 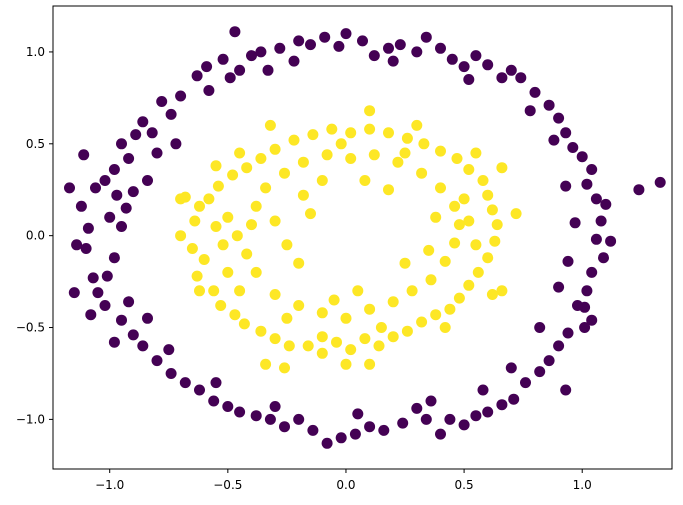 I want to click on y-tick-label: 1.0, so click(x=35, y=52).